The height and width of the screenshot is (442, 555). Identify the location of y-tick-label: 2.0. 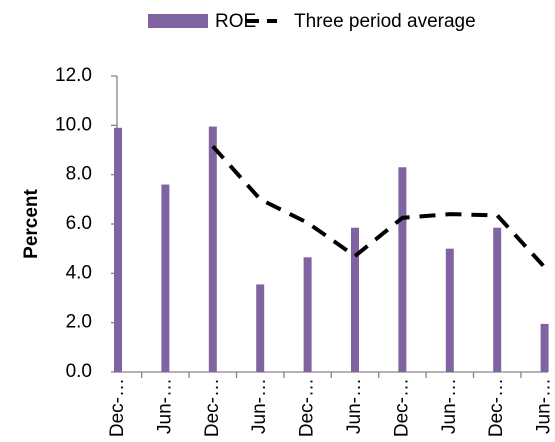
(79, 322).